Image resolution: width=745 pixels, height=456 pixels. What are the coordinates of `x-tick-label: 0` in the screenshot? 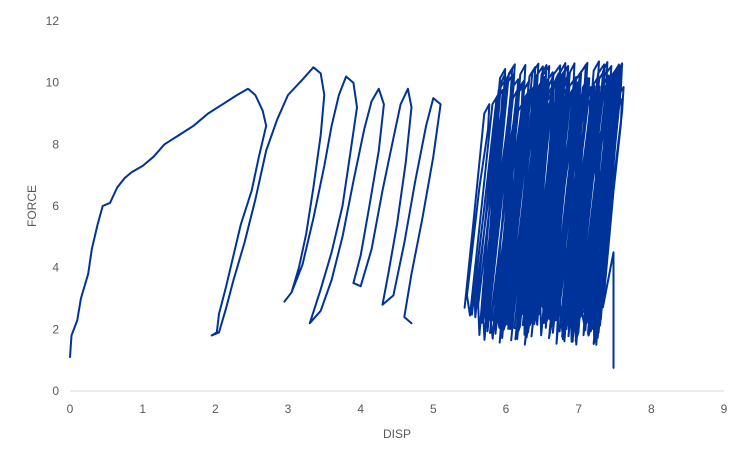 It's located at (70, 409).